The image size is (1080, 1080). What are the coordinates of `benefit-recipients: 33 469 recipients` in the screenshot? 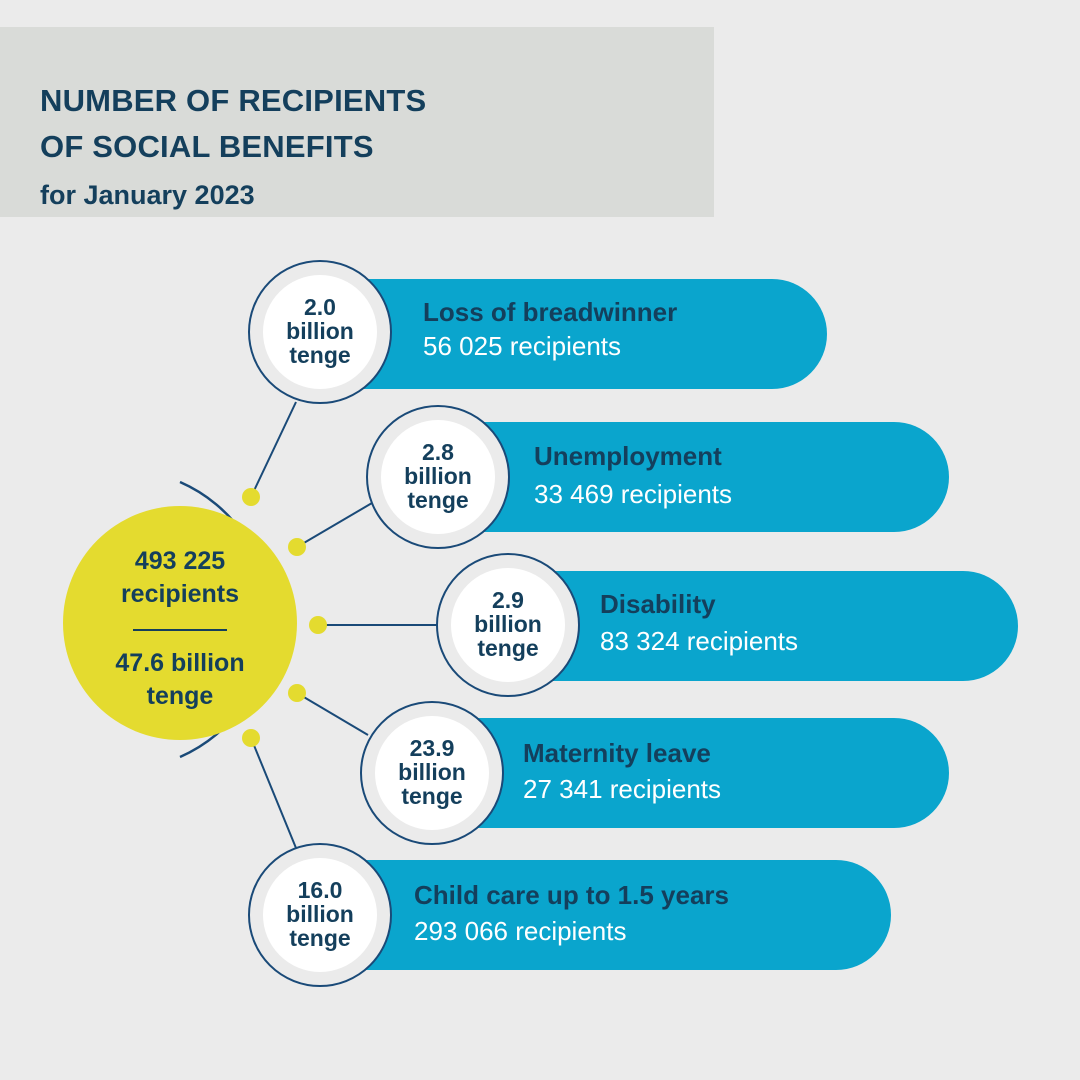 It's located at (633, 494).